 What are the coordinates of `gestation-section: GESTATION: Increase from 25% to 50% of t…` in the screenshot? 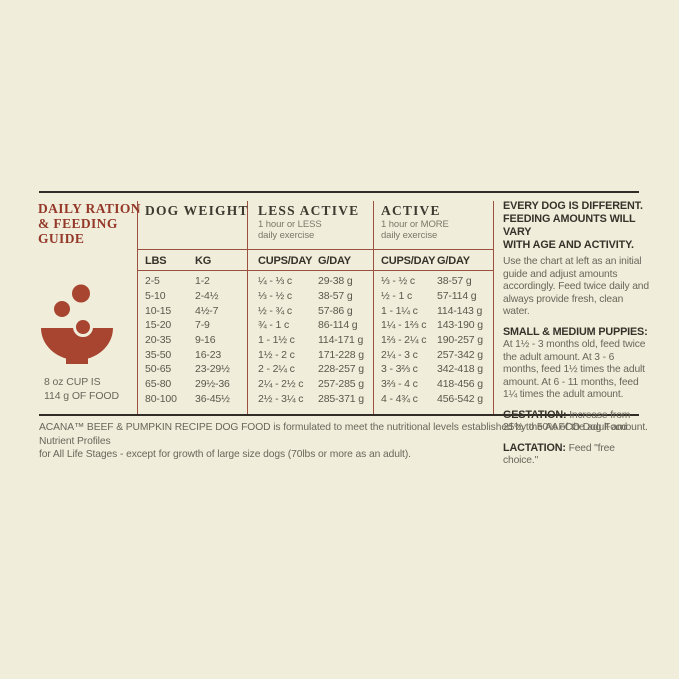 It's located at (576, 422).